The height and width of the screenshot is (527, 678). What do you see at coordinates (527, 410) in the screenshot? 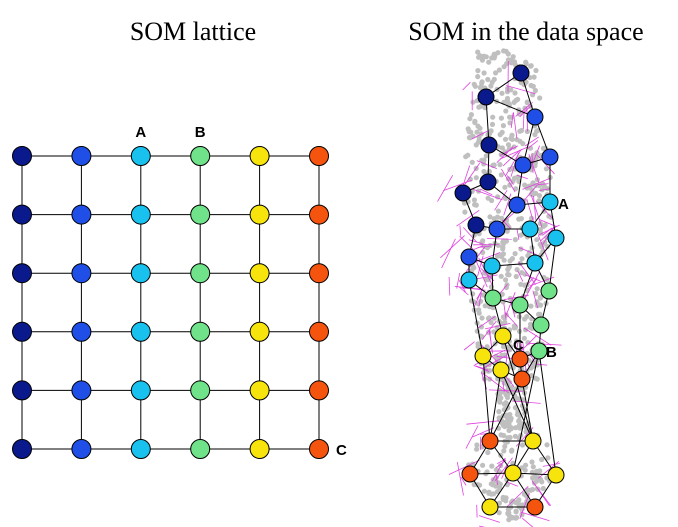
I see `data-space-edge` at bounding box center [527, 410].